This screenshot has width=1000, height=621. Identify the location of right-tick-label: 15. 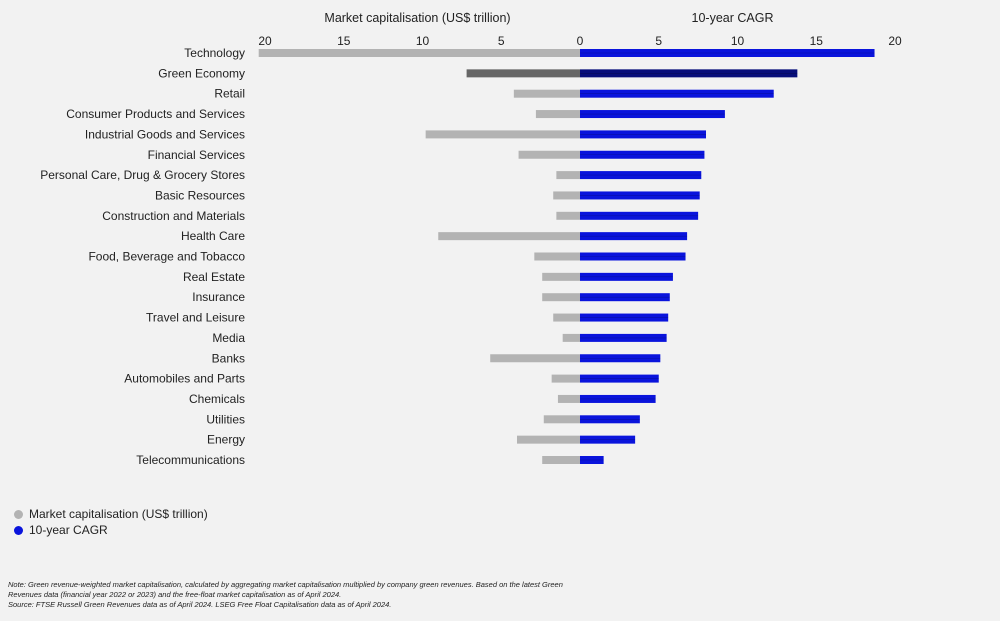
(817, 41).